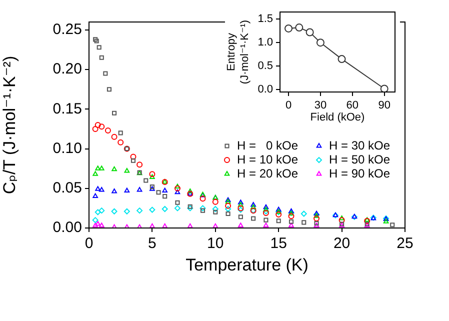  What do you see at coordinates (359, 145) in the screenshot?
I see `legend-label: H = 30 kOe` at bounding box center [359, 145].